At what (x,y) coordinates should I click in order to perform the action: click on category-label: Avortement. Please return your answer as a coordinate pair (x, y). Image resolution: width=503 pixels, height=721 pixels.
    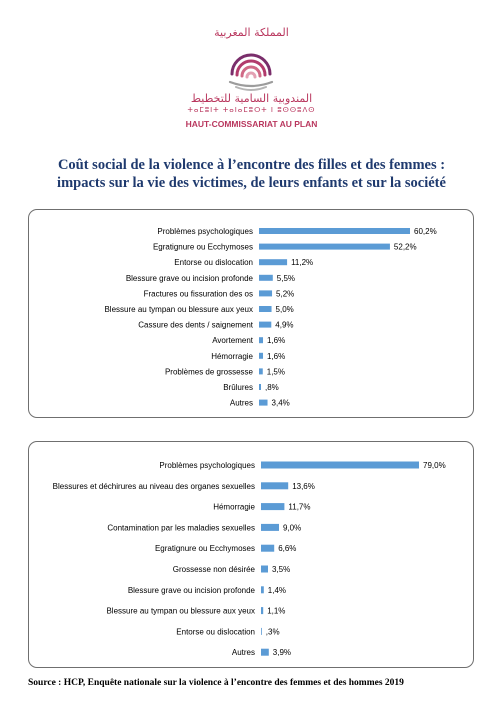
    Looking at the image, I should click on (233, 340).